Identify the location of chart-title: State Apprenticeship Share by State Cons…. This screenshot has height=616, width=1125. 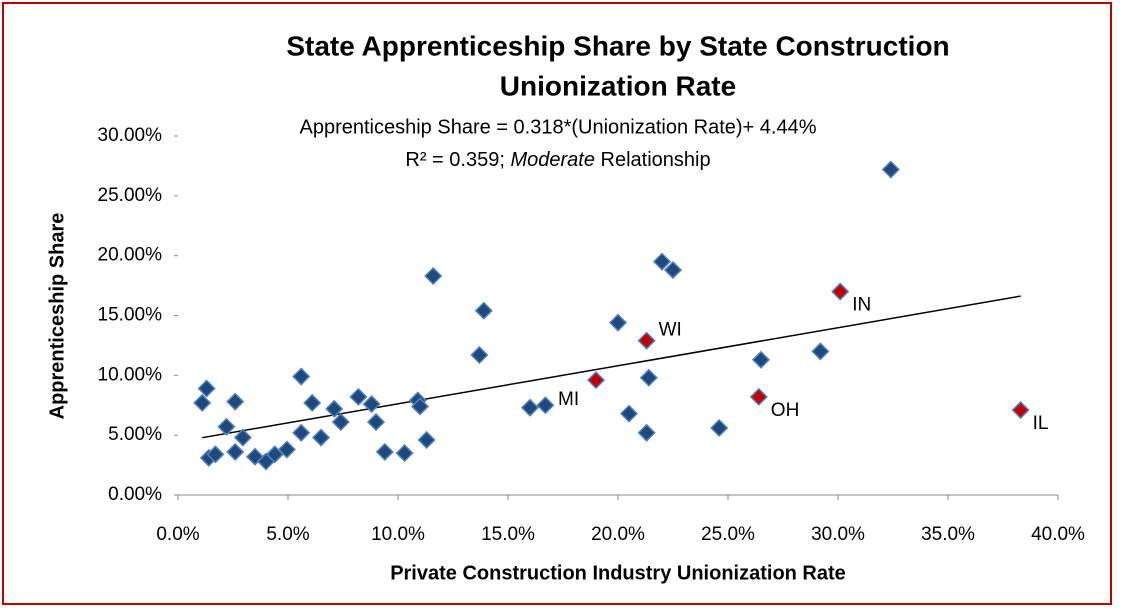
(617, 45).